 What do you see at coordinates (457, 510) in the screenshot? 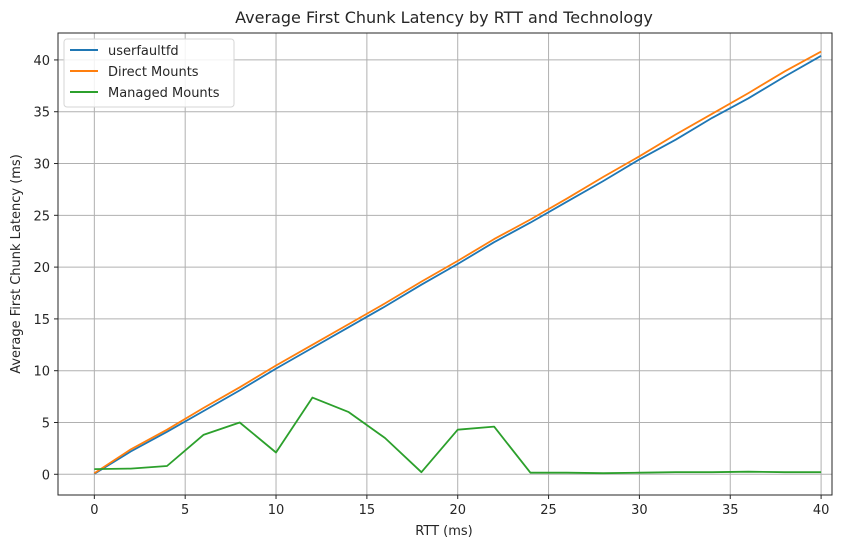
I see `x-tick-label: 20` at bounding box center [457, 510].